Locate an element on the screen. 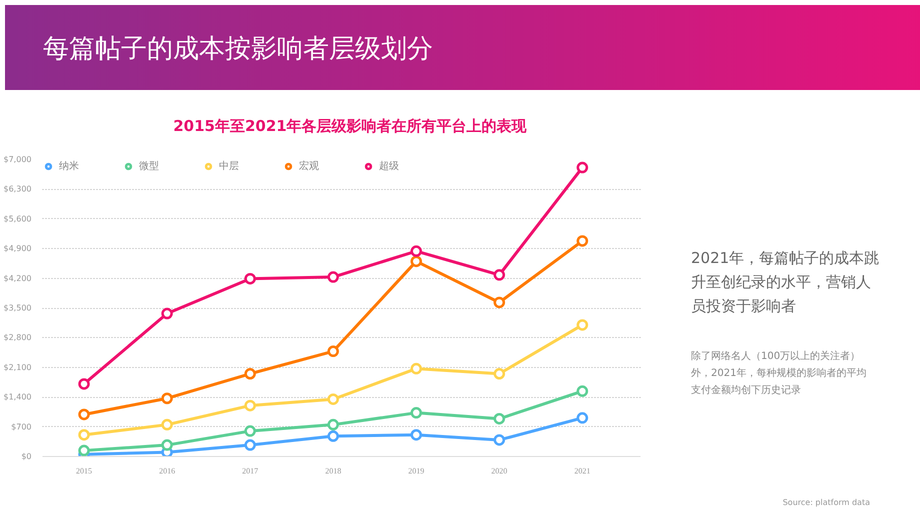 The image size is (920, 518). legend-label: 中层 is located at coordinates (229, 166).